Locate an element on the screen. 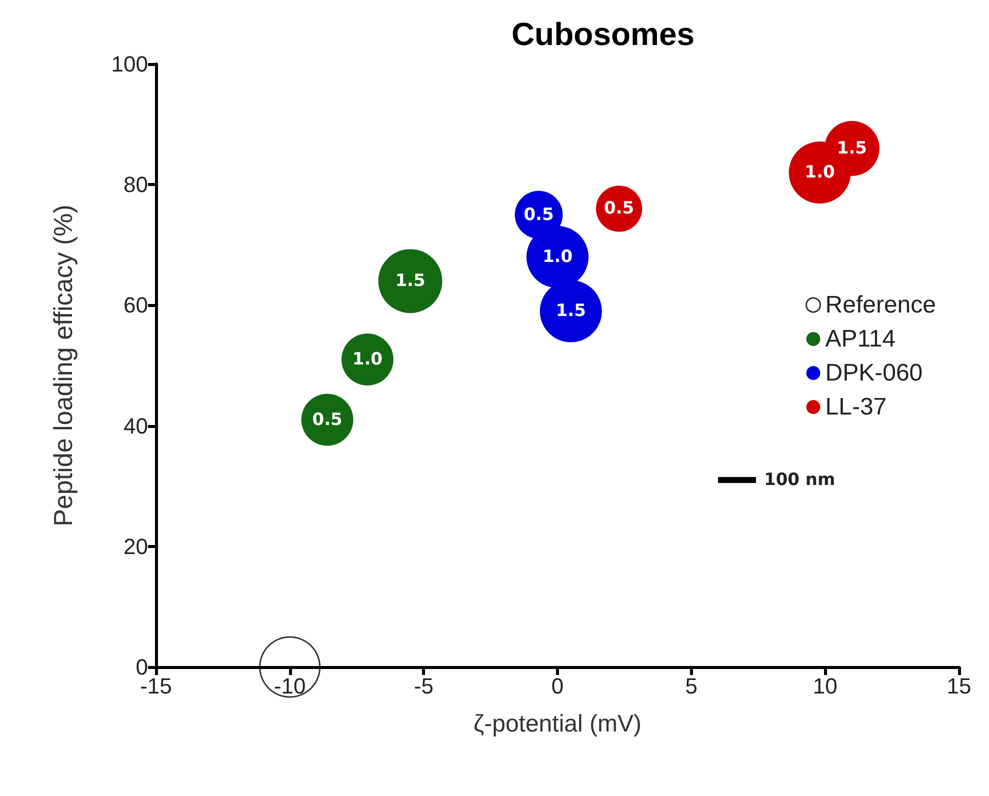  y-tick-label: 100 is located at coordinates (129, 64).